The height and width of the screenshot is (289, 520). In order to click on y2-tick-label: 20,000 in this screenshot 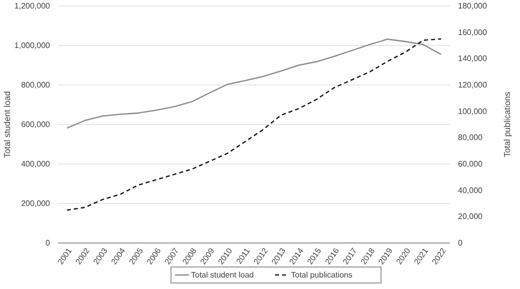, I will do `click(471, 217)`.